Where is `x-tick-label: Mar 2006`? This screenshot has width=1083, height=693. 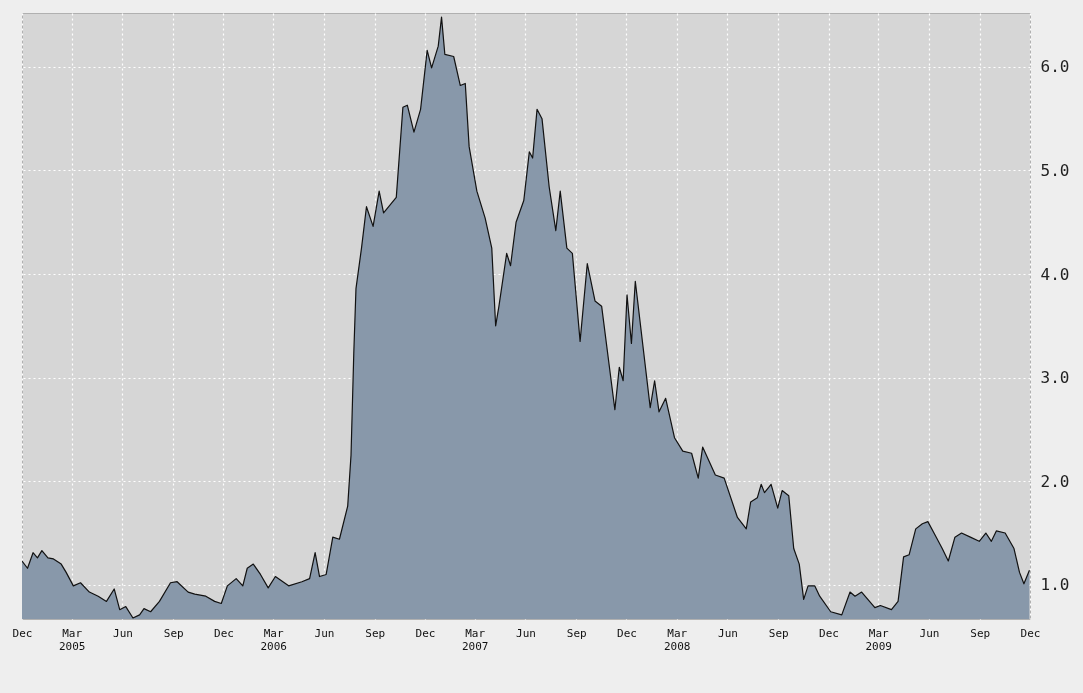 x-tick-label: Mar 2006 is located at coordinates (273, 639).